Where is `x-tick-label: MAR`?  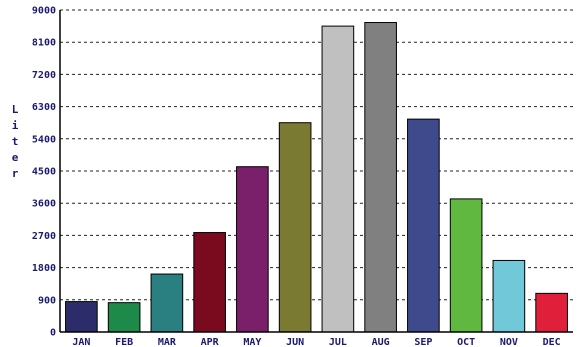
x-tick-label: MAR is located at coordinates (167, 342).